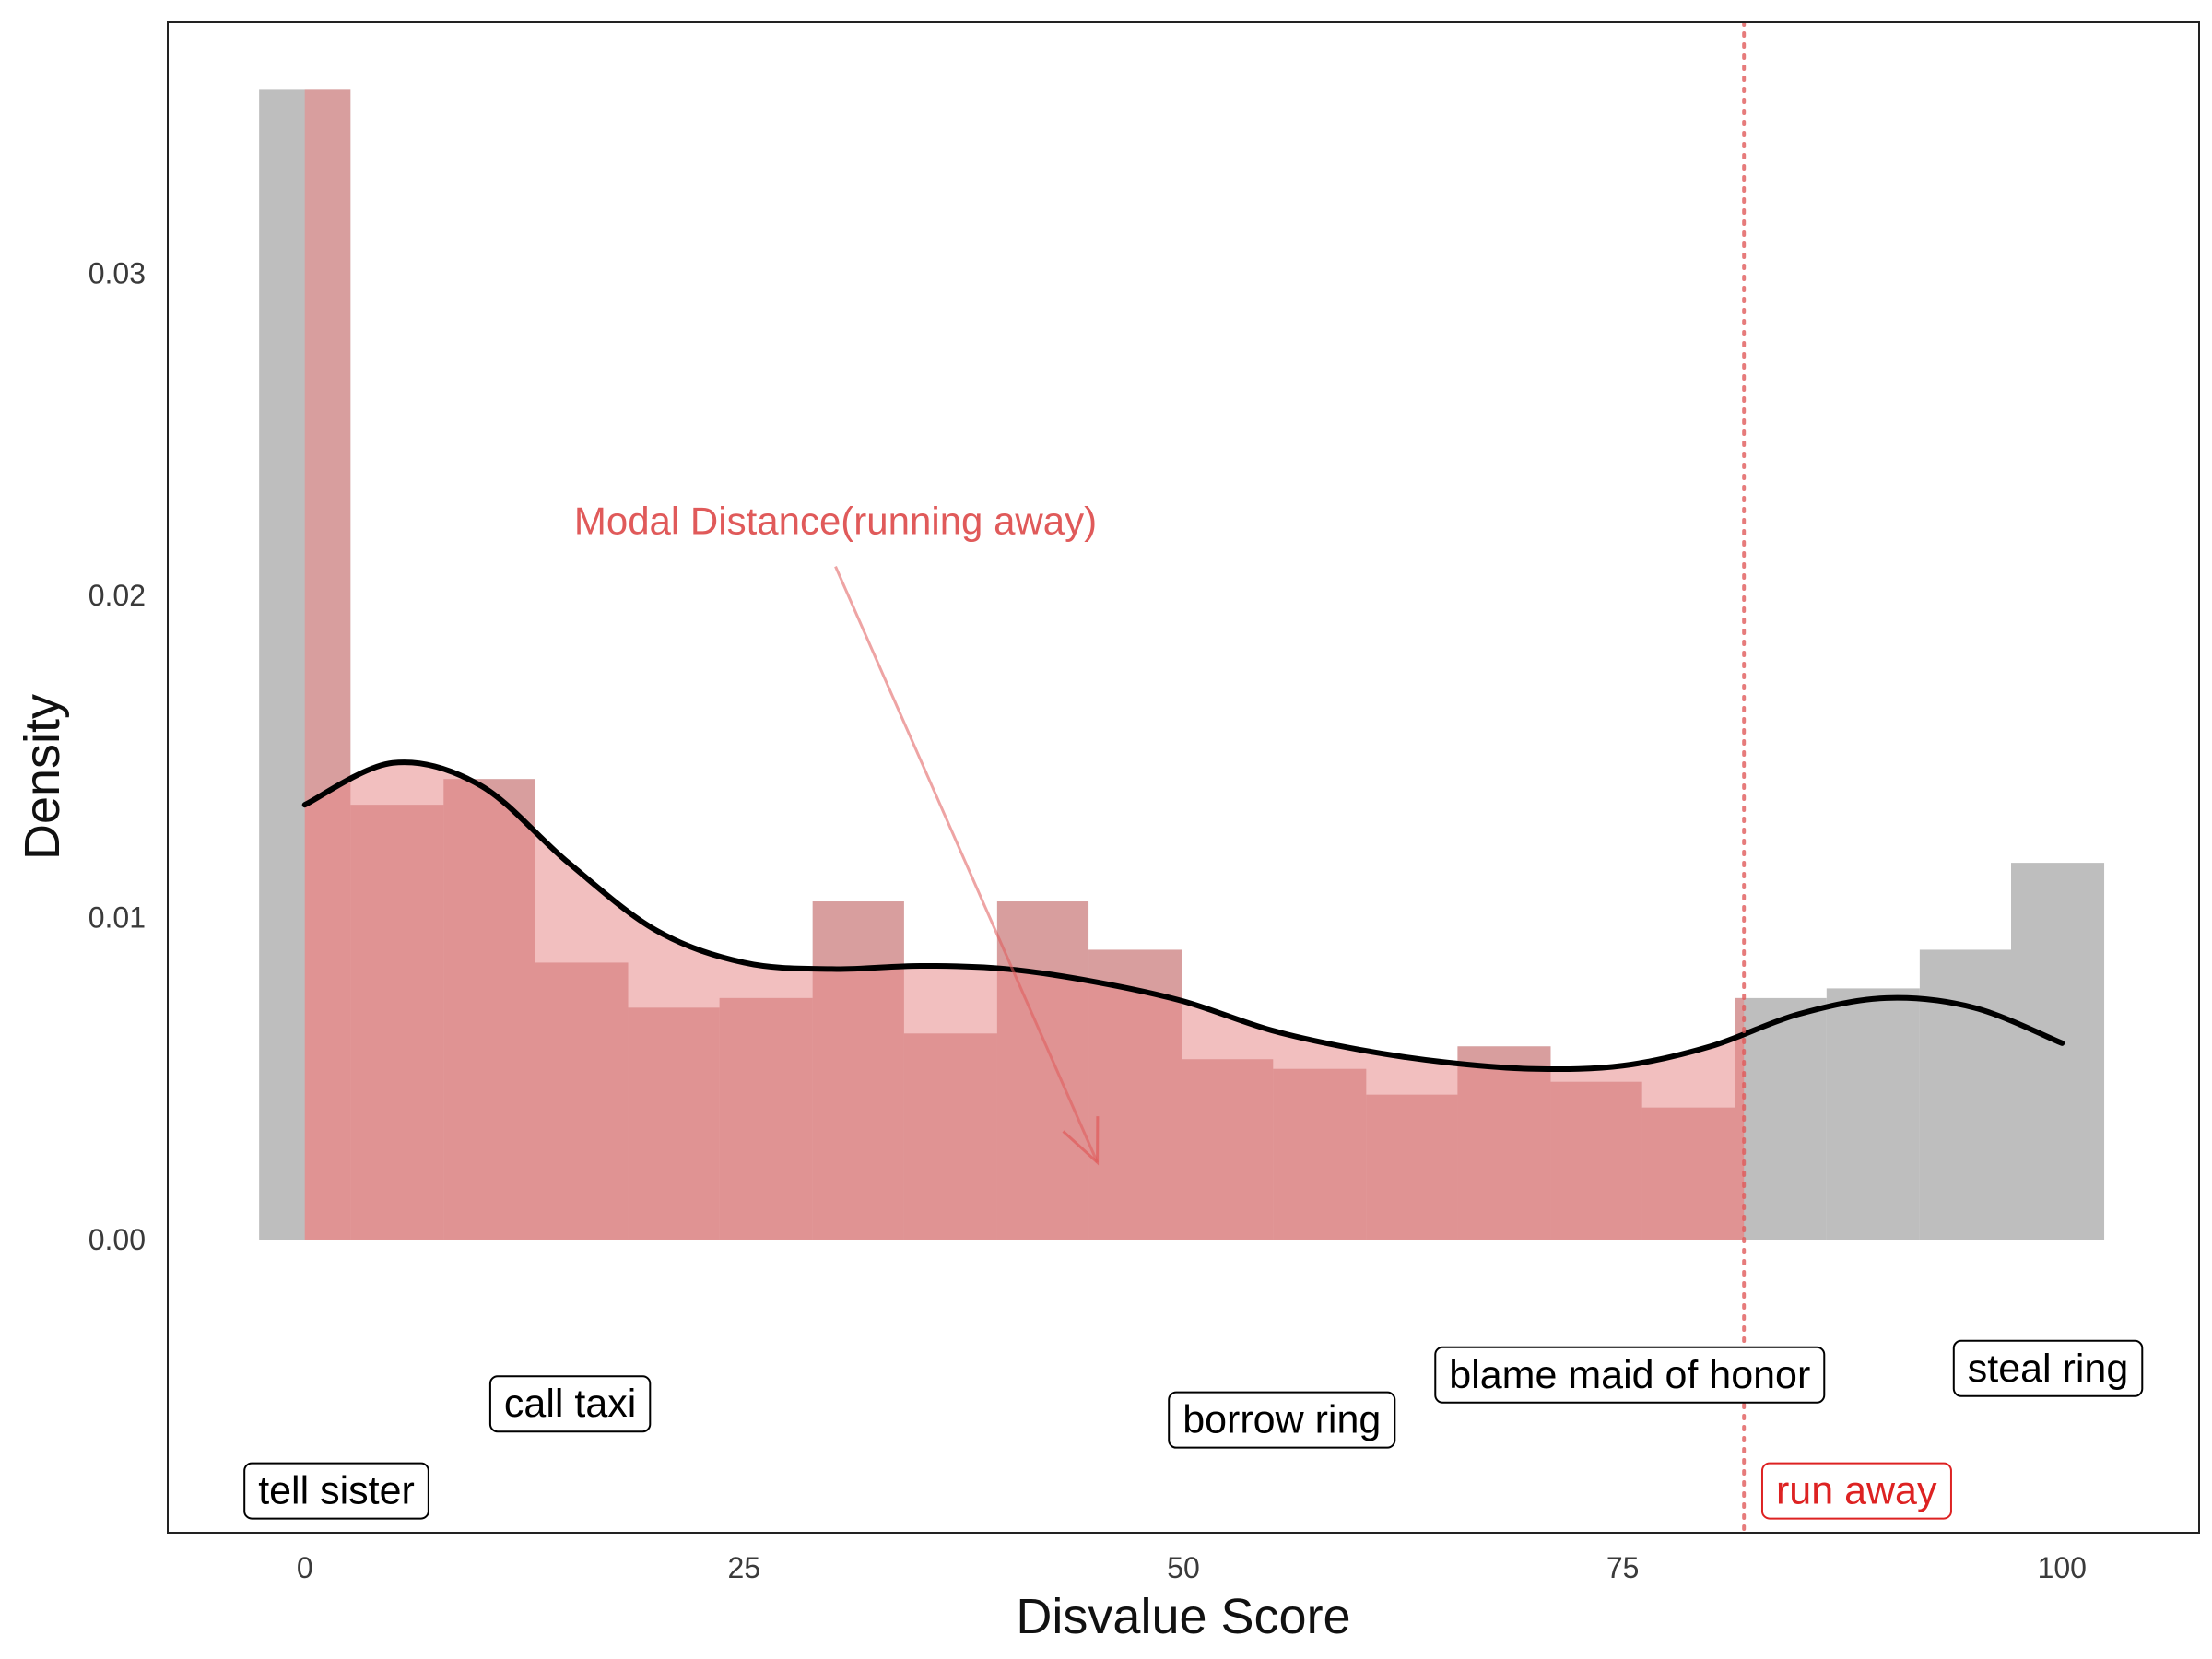 The height and width of the screenshot is (1659, 2212). Describe the element at coordinates (117, 273) in the screenshot. I see `y-tick-label: 0.03` at that location.